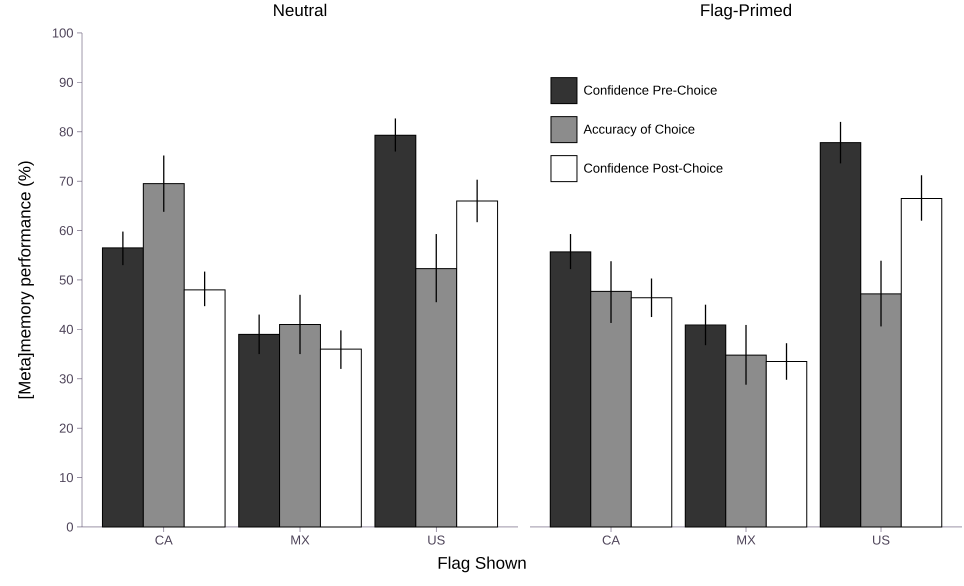  Describe the element at coordinates (66, 131) in the screenshot. I see `y-tick-label: 80` at that location.